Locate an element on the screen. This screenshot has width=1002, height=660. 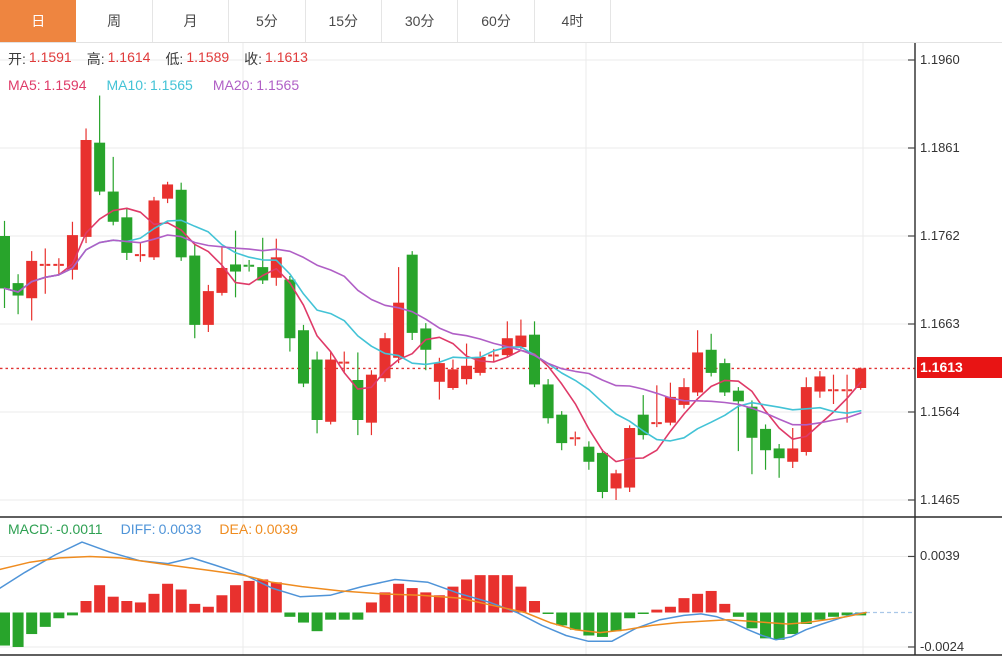
tab-day: 日 is located at coordinates (38, 21).